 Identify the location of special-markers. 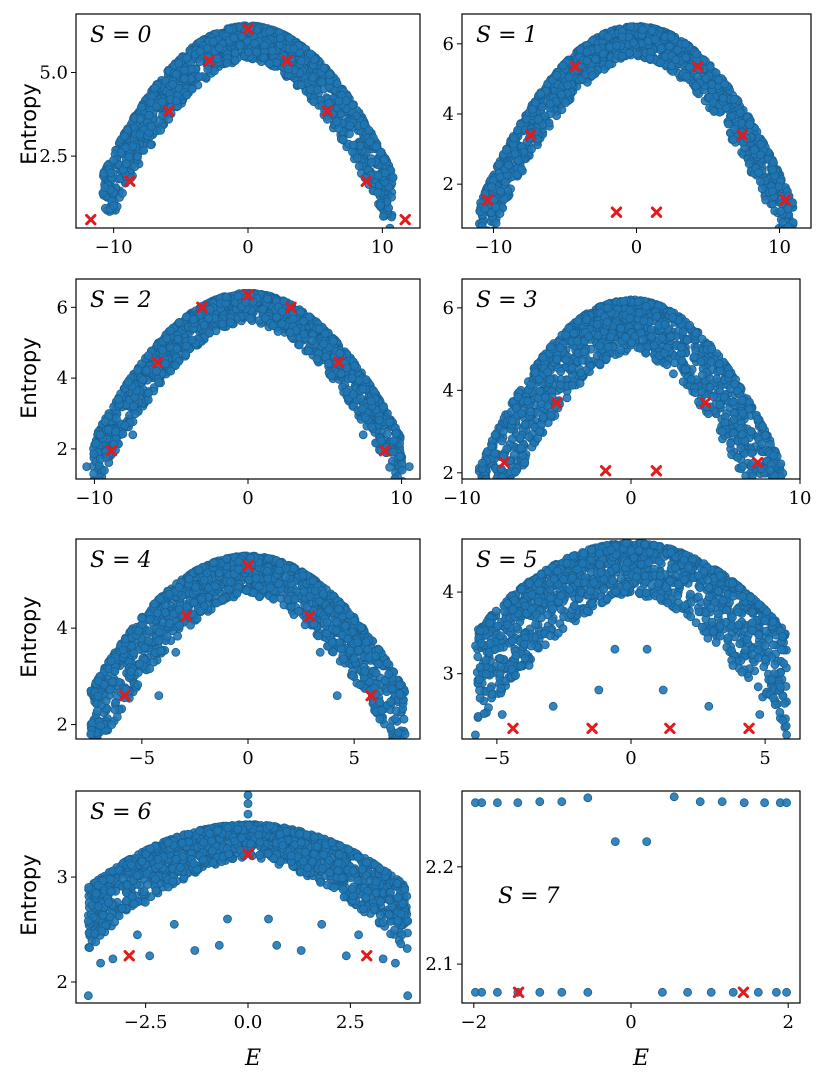
(636, 139).